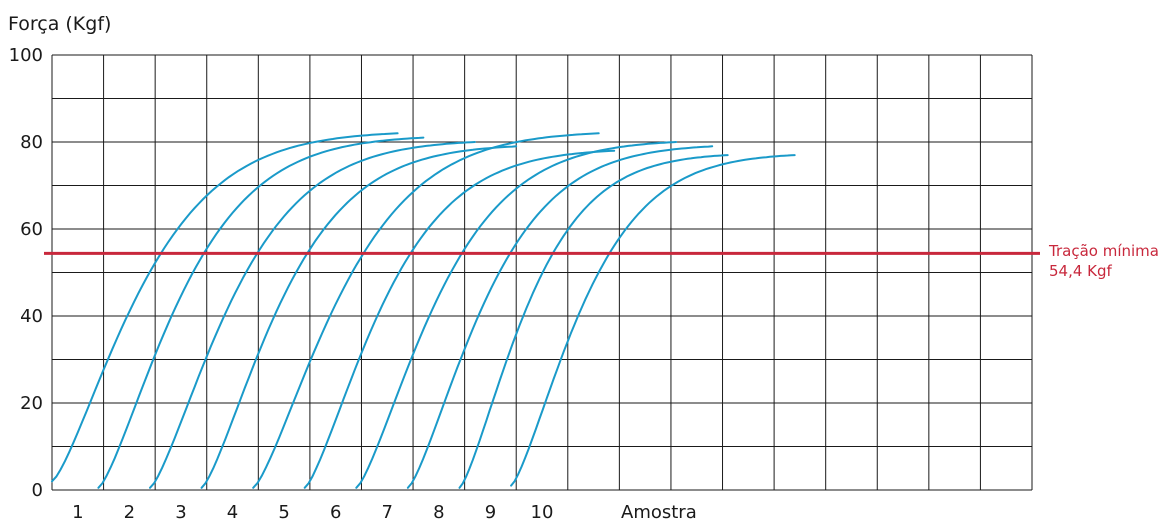 The height and width of the screenshot is (519, 1173). Describe the element at coordinates (283, 510) in the screenshot. I see `x-tick-label: 5` at that location.